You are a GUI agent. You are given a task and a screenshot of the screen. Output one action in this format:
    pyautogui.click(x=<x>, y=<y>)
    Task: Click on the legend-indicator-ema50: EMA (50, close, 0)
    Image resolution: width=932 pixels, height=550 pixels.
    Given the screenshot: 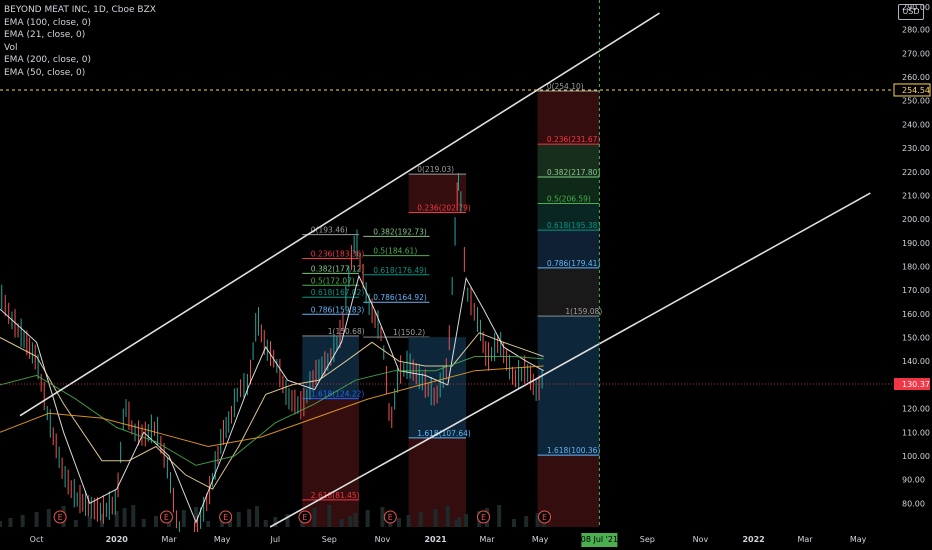 What is the action you would take?
    pyautogui.click(x=45, y=72)
    